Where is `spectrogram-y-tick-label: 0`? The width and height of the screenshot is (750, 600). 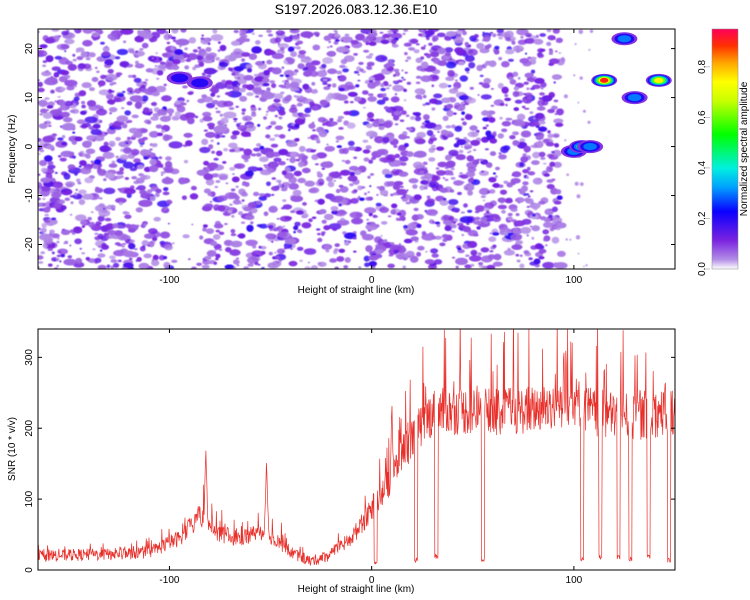
spectrogram-y-tick-label: 0 is located at coordinates (29, 146).